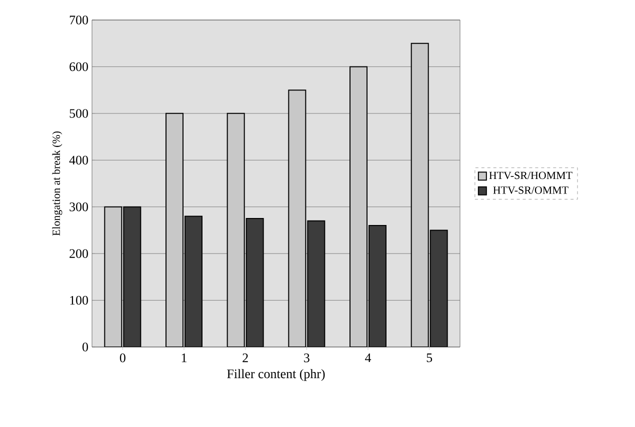 The image size is (635, 427). I want to click on legend-label: HTV-SR/HOMMT, so click(530, 176).